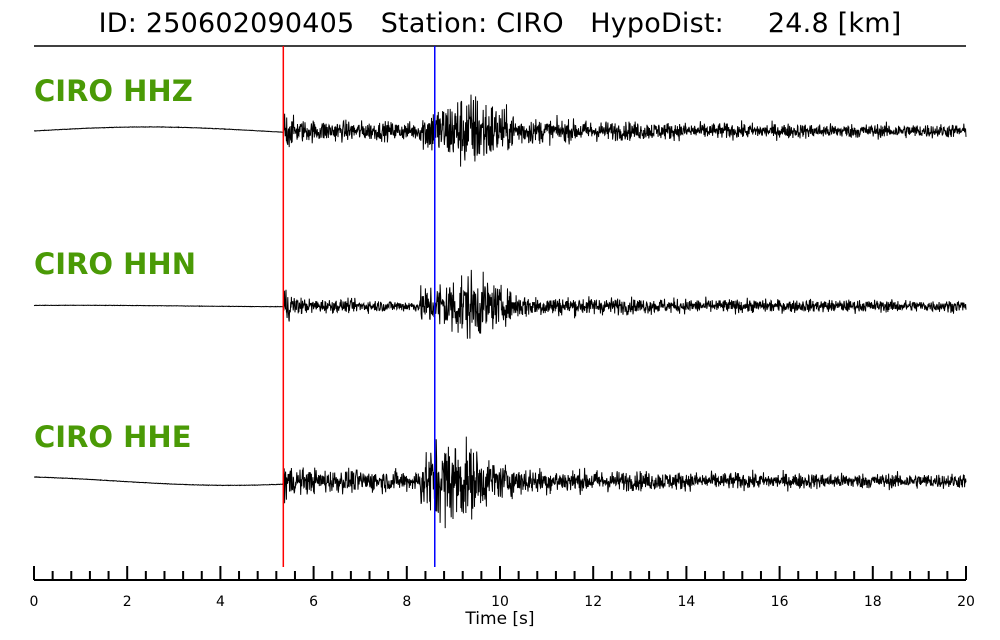 Image resolution: width=1000 pixels, height=640 pixels. I want to click on id-label: ID:, so click(118, 23).